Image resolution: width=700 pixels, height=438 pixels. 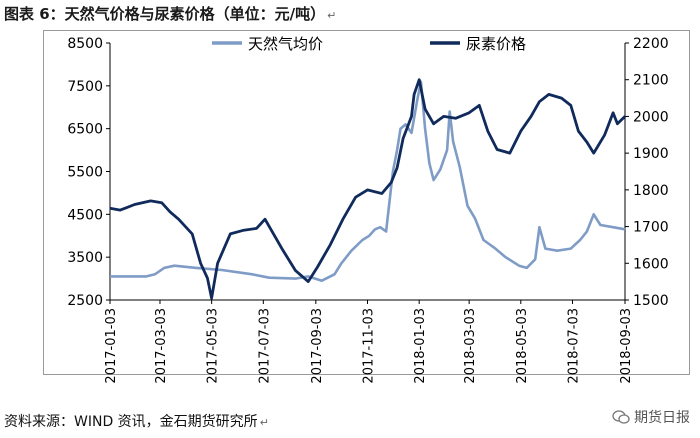 What do you see at coordinates (85, 258) in the screenshot?
I see `y-left-tick-label: 3500` at bounding box center [85, 258].